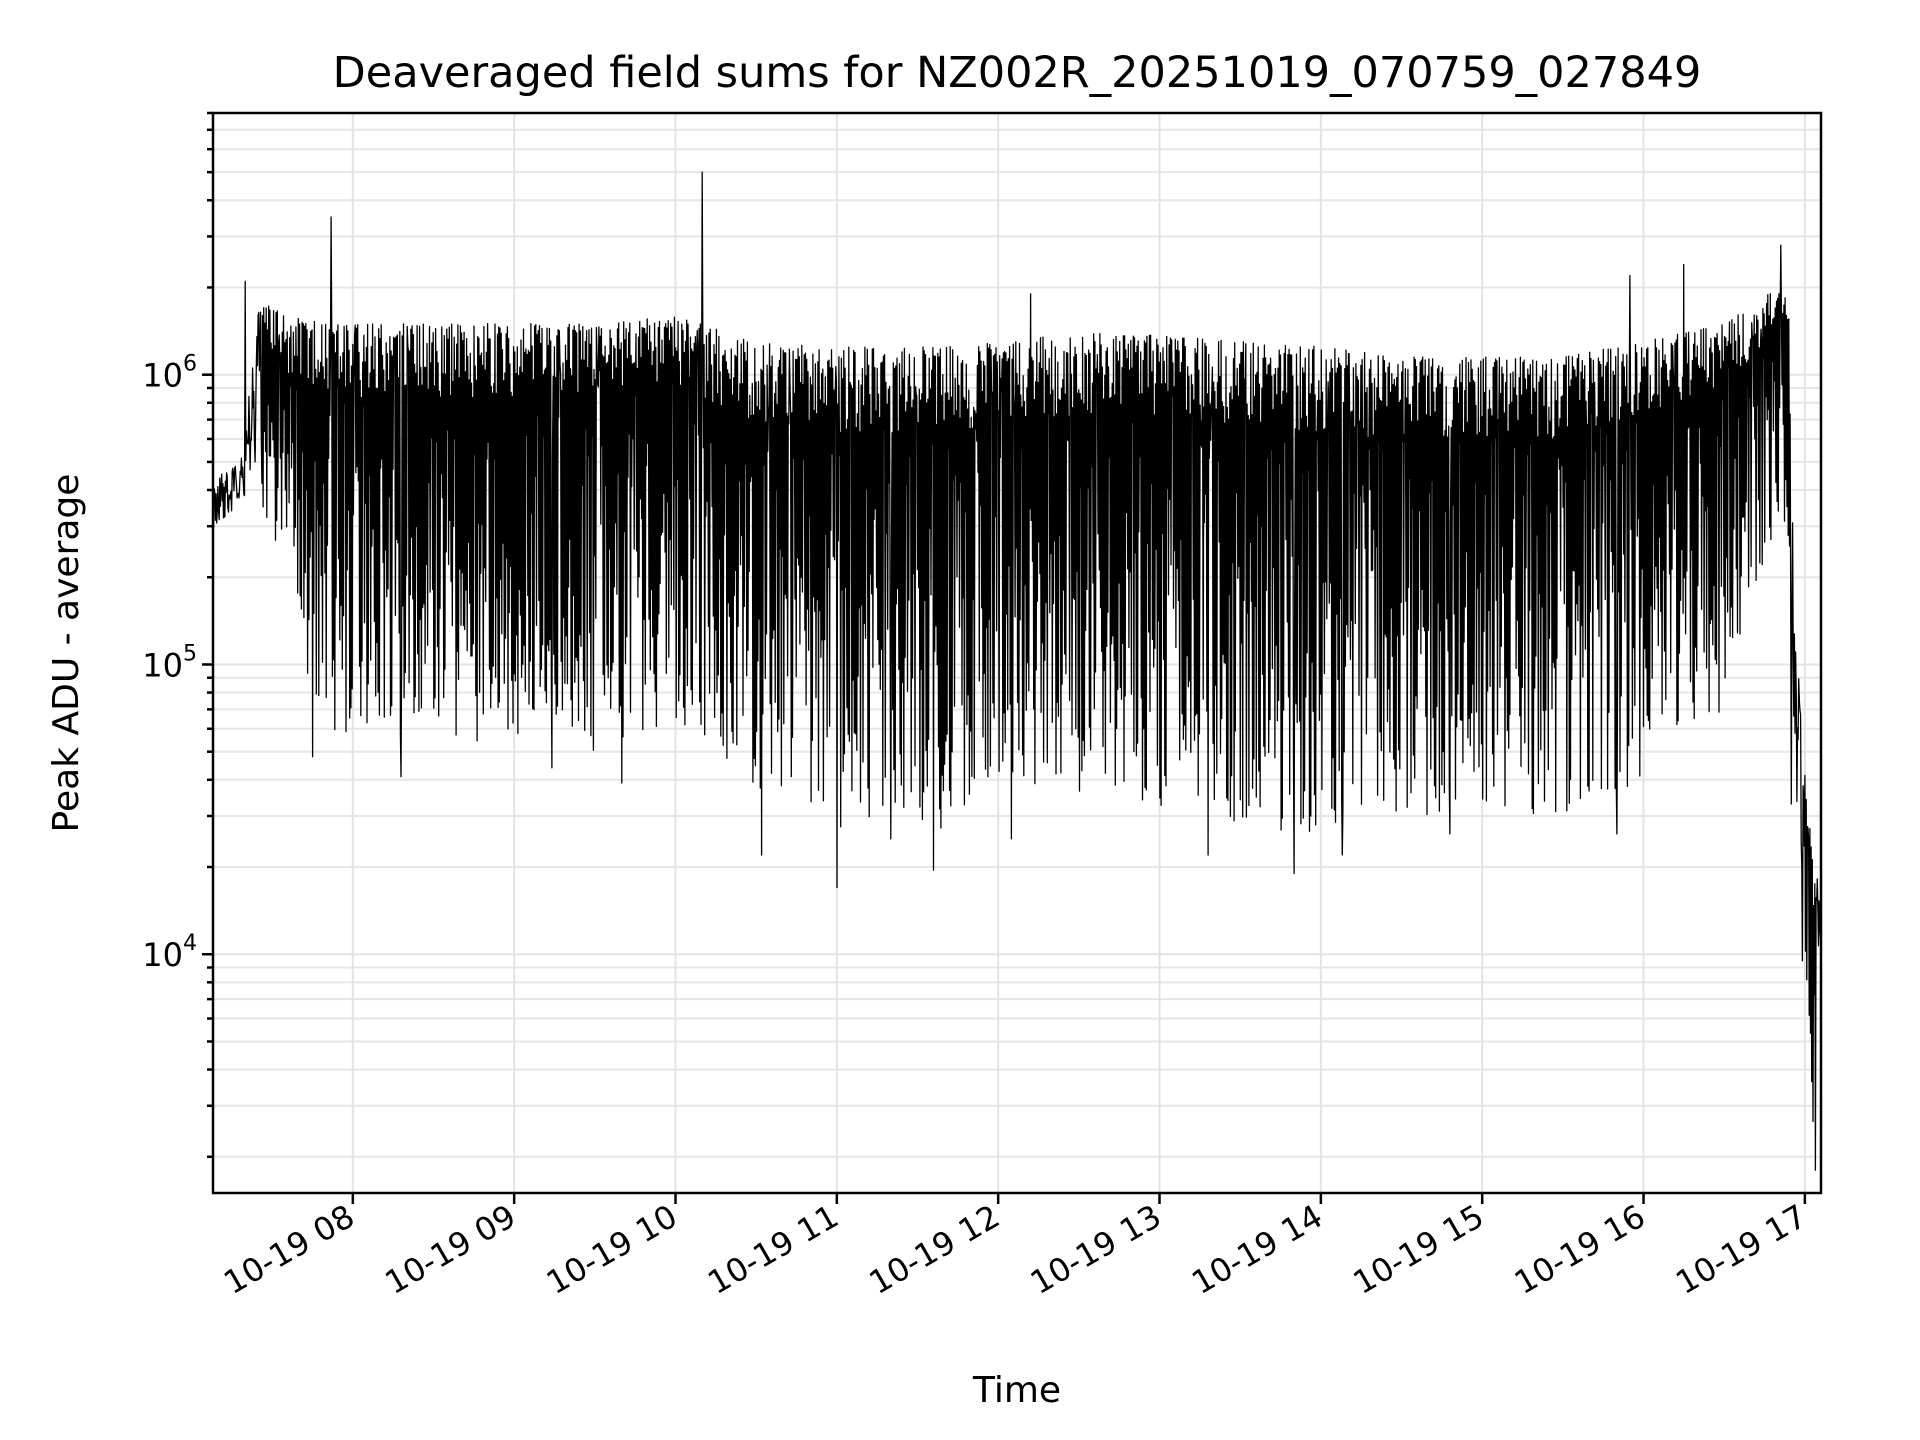  I want to click on x-tick-label: 10-19 11, so click(773, 1249).